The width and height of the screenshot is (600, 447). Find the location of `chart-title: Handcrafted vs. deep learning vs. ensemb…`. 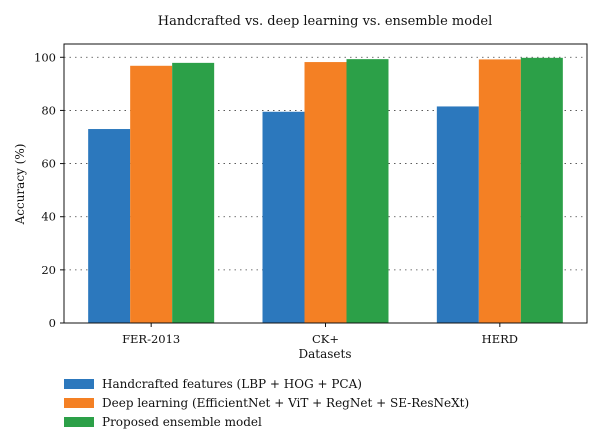

chart-title: Handcrafted vs. deep learning vs. ensemb… is located at coordinates (325, 21).